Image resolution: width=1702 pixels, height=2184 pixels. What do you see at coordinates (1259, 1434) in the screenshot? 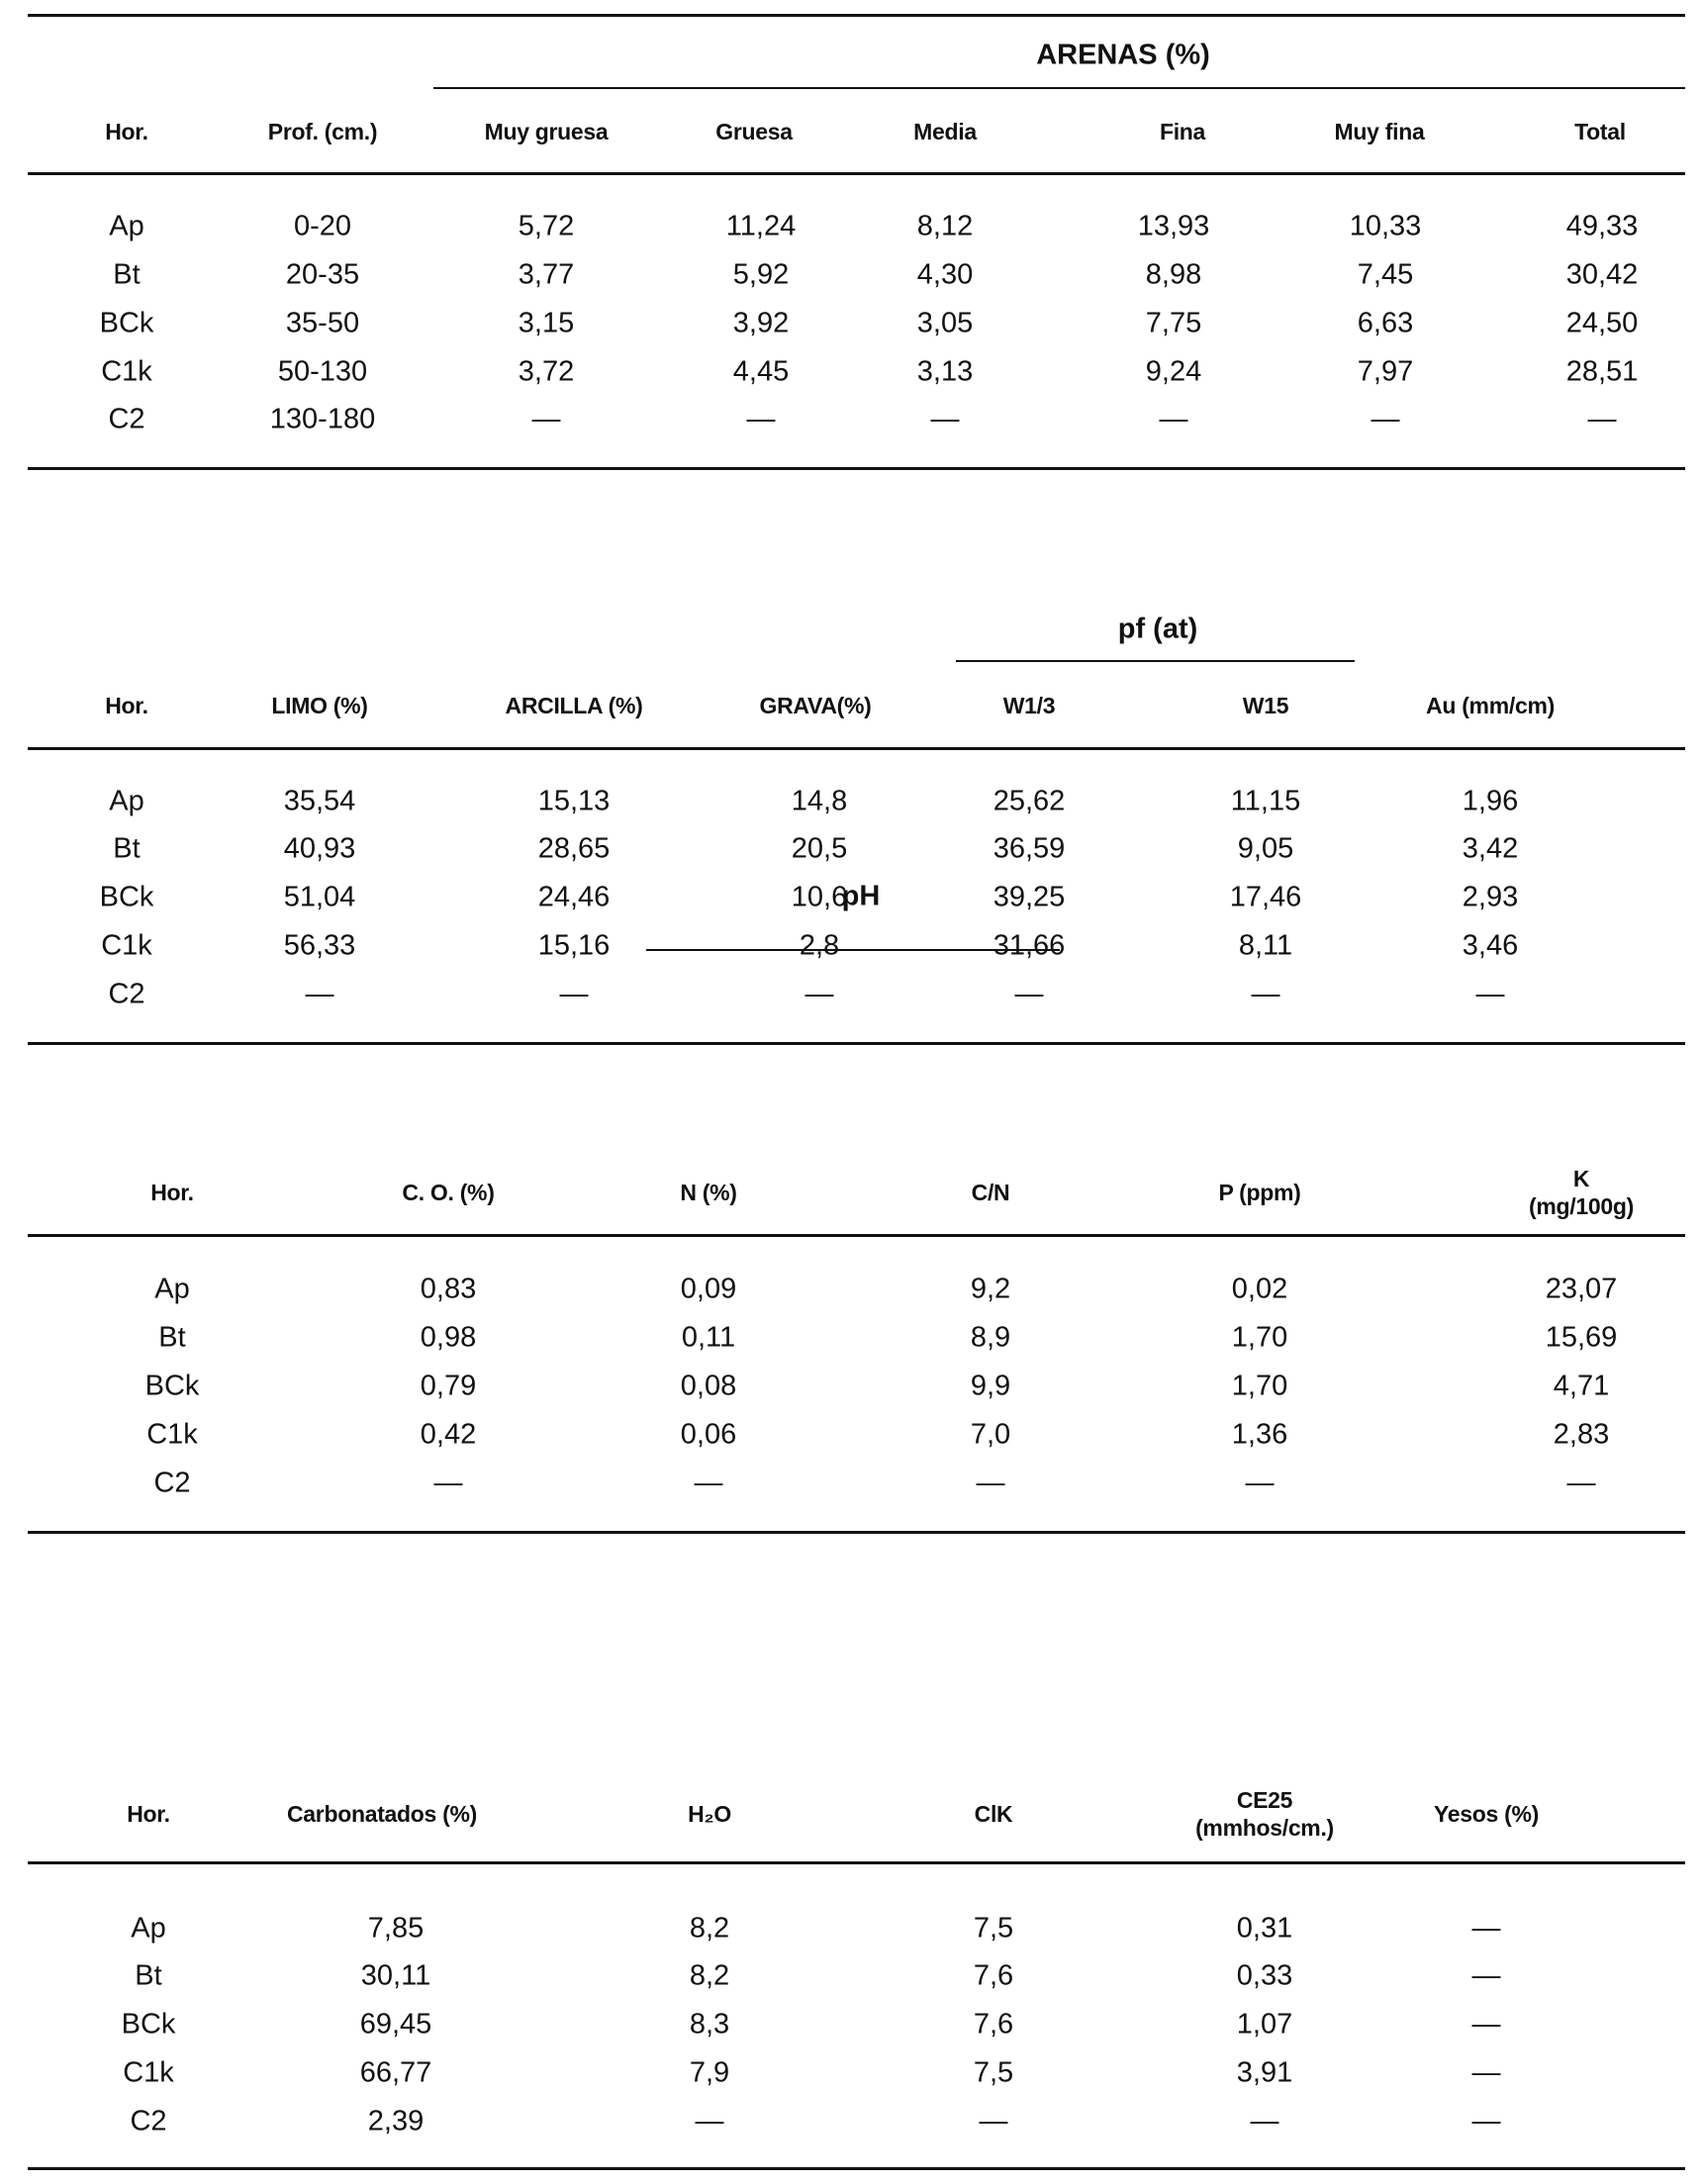
I see `table-cell: 1,36` at bounding box center [1259, 1434].